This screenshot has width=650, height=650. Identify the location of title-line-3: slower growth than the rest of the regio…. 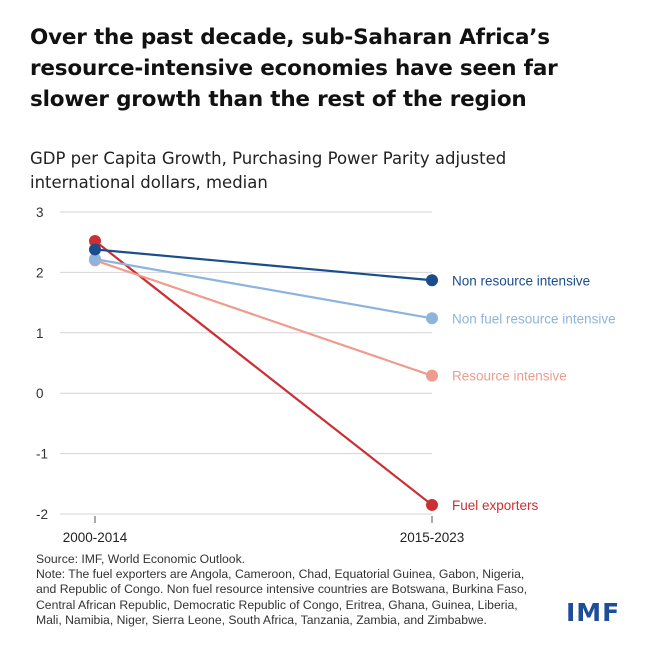
(278, 99).